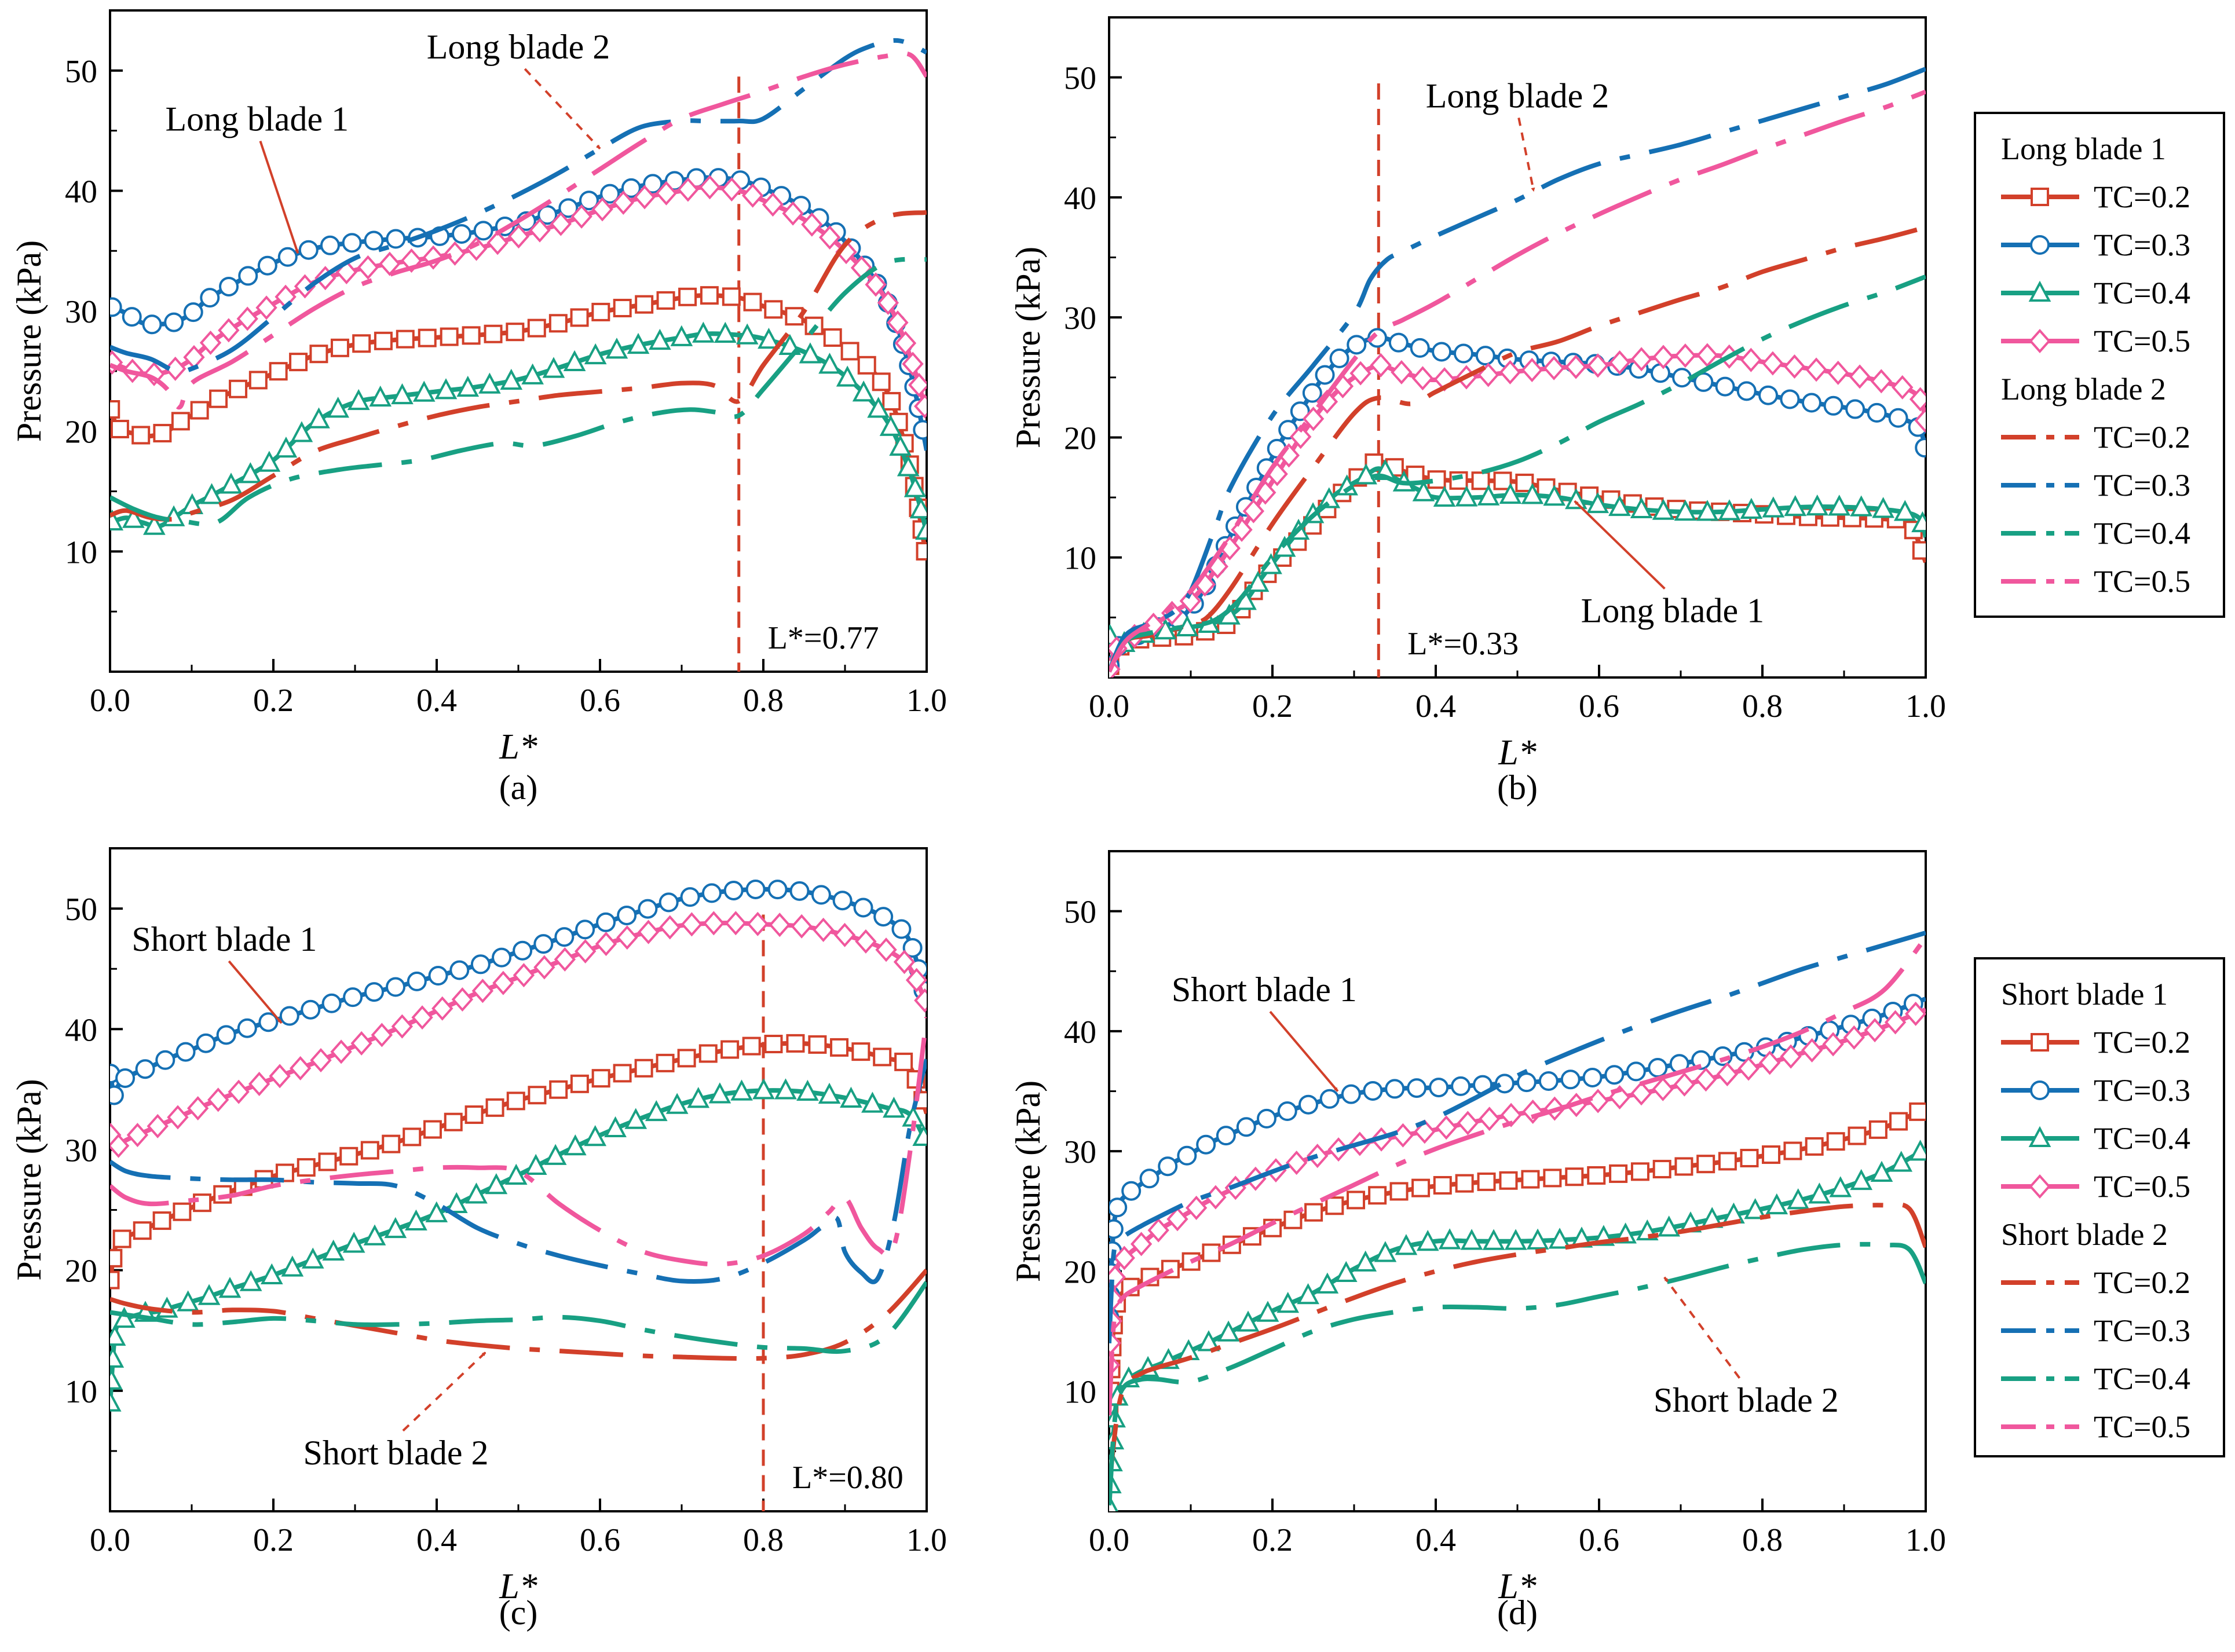 This screenshot has height=1652, width=2235. I want to click on panel-c-series, so click(518, 1146).